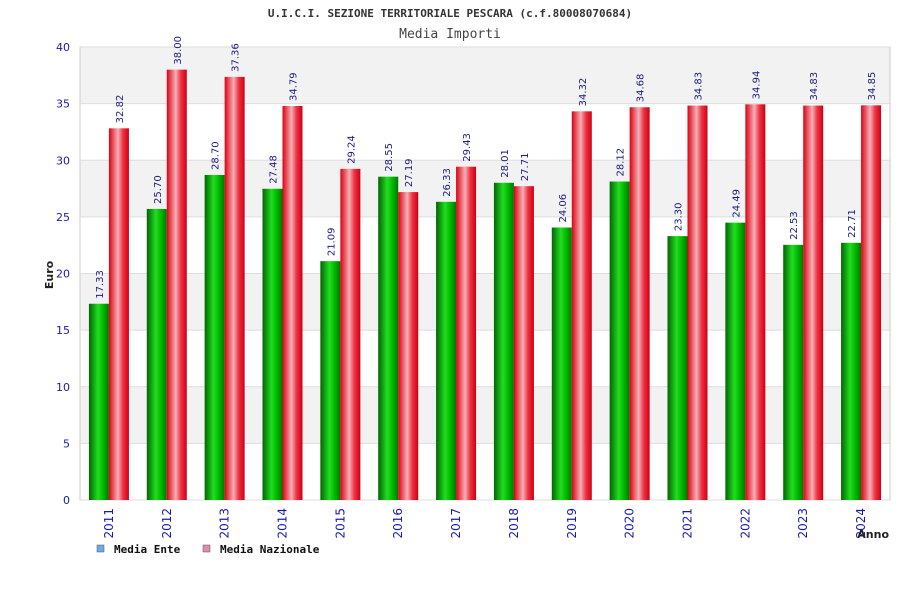 This screenshot has height=600, width=900. What do you see at coordinates (120, 109) in the screenshot?
I see `value-label-media-nazionale: 32.82` at bounding box center [120, 109].